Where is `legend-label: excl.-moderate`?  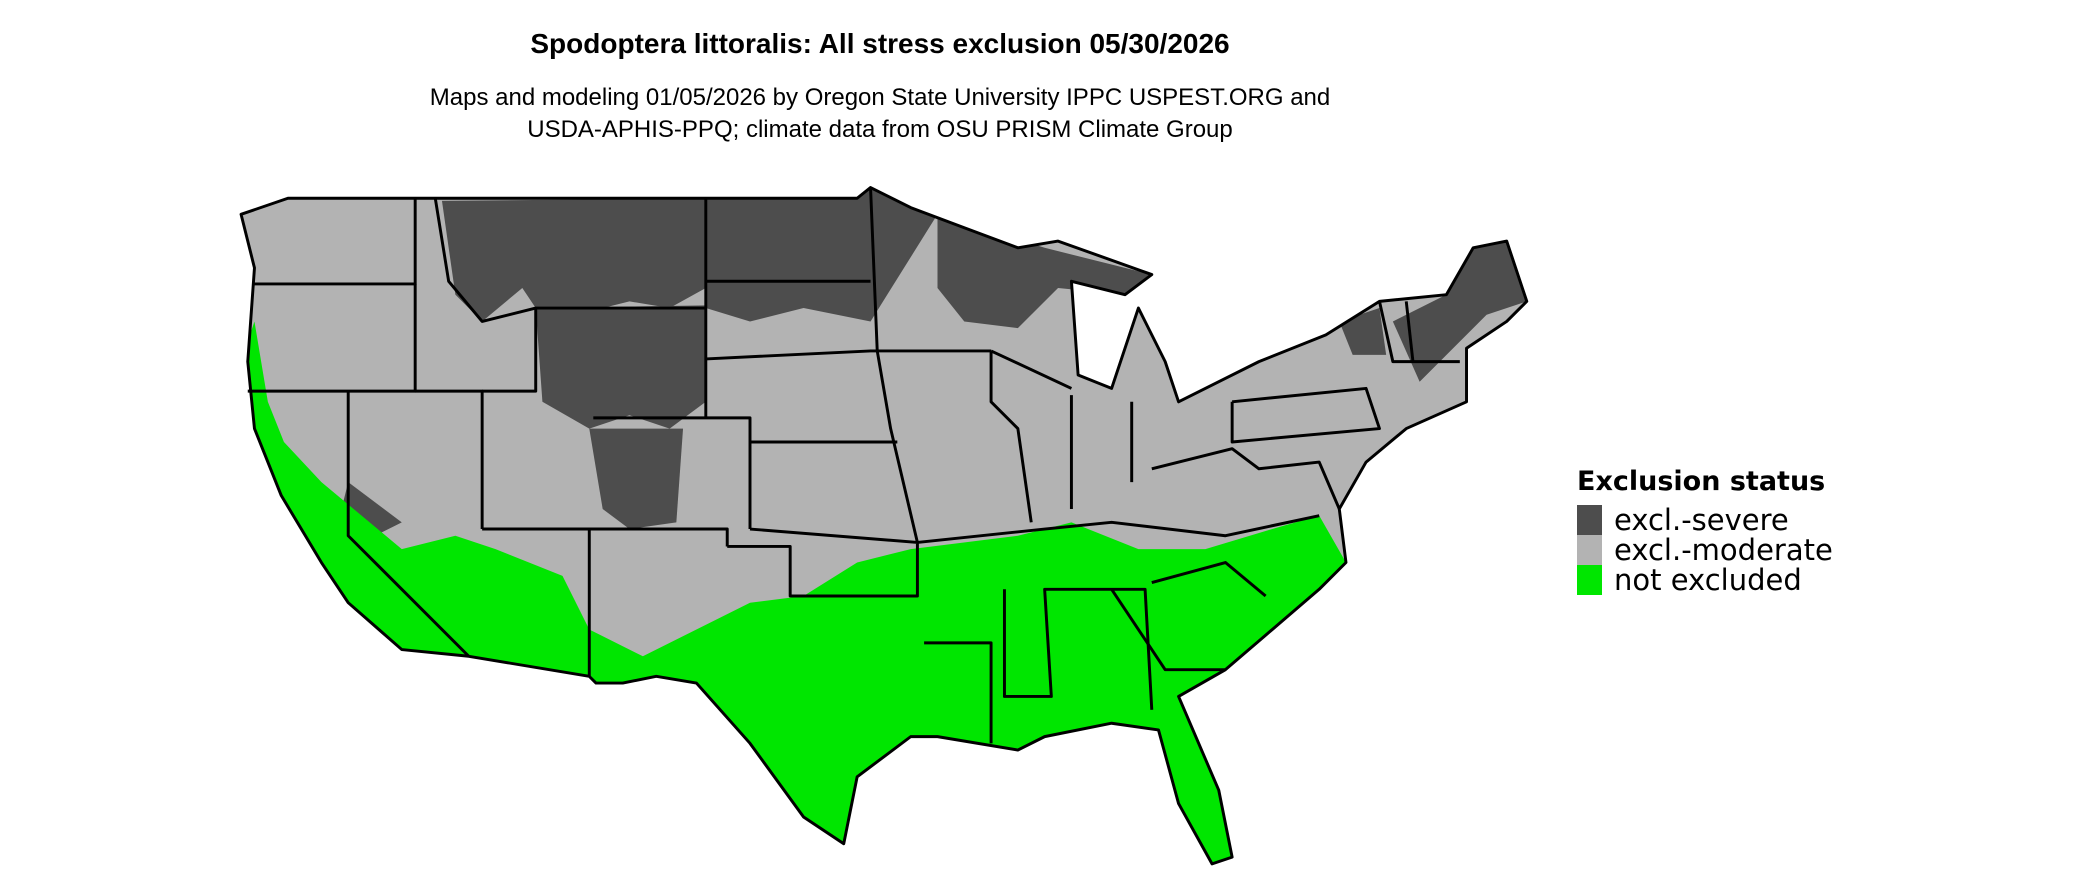
legend-label: excl.-moderate is located at coordinates (1723, 550).